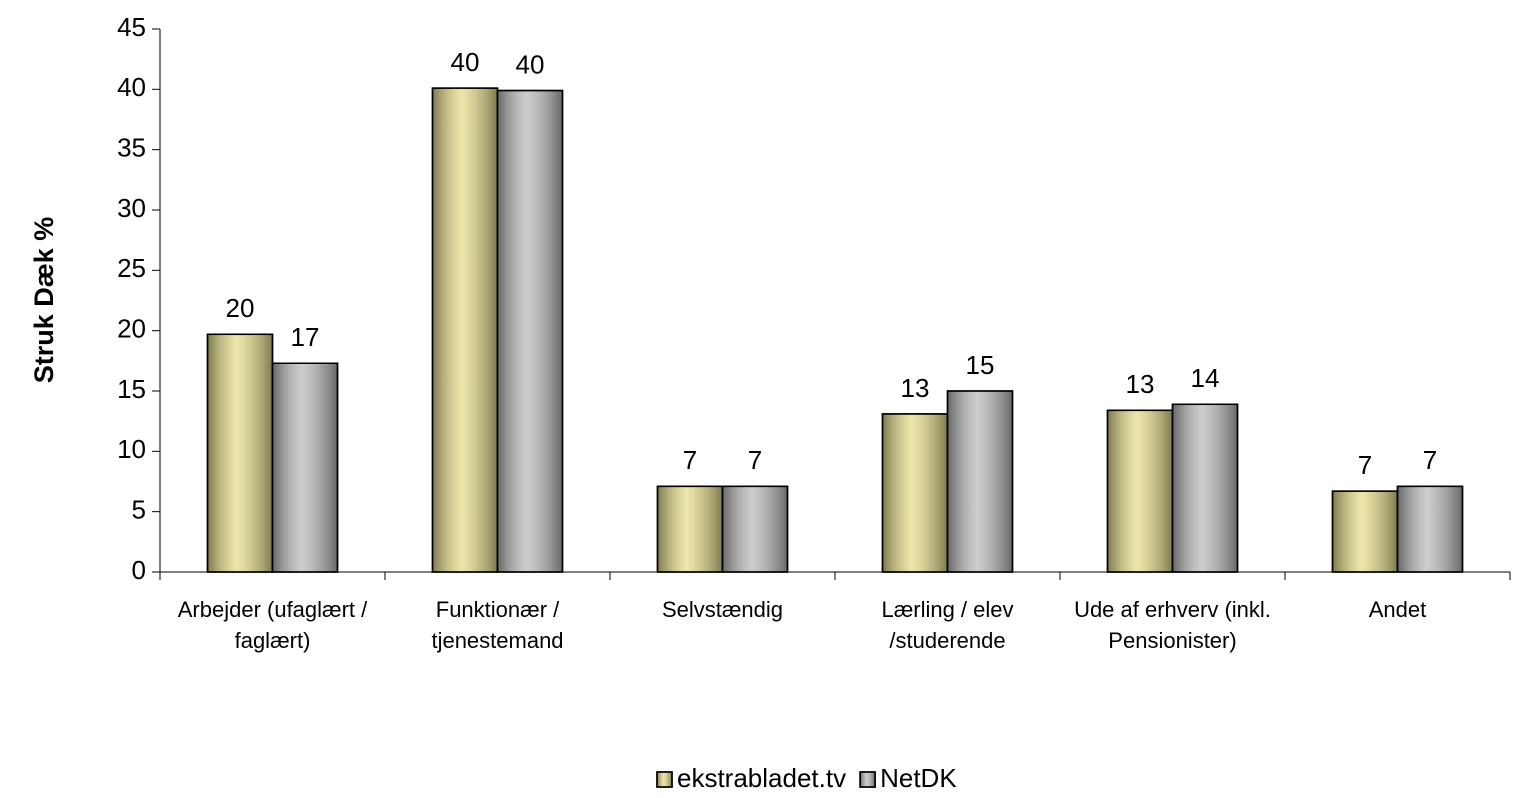 This screenshot has height=798, width=1519. Describe the element at coordinates (131, 449) in the screenshot. I see `y-tick-label: 10` at that location.